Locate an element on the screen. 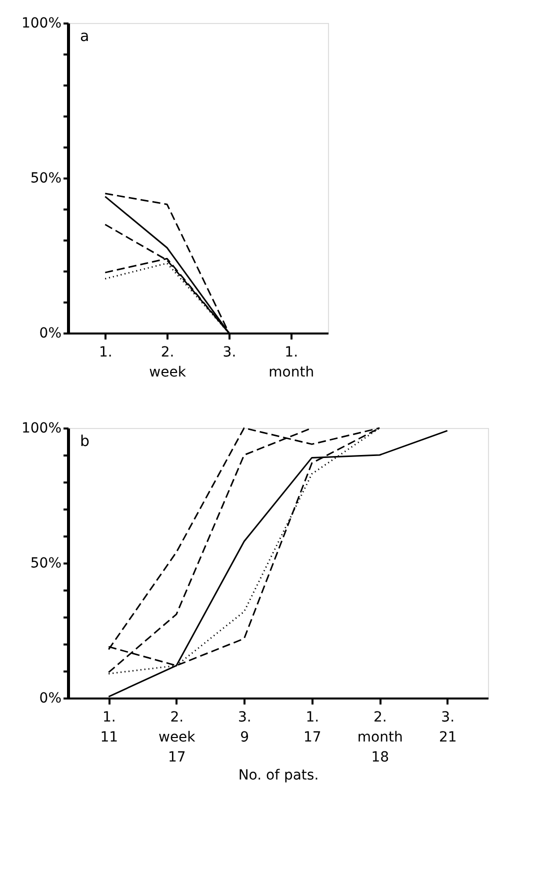 The height and width of the screenshot is (875, 534). x-tick-label: 1. 11 is located at coordinates (109, 728).